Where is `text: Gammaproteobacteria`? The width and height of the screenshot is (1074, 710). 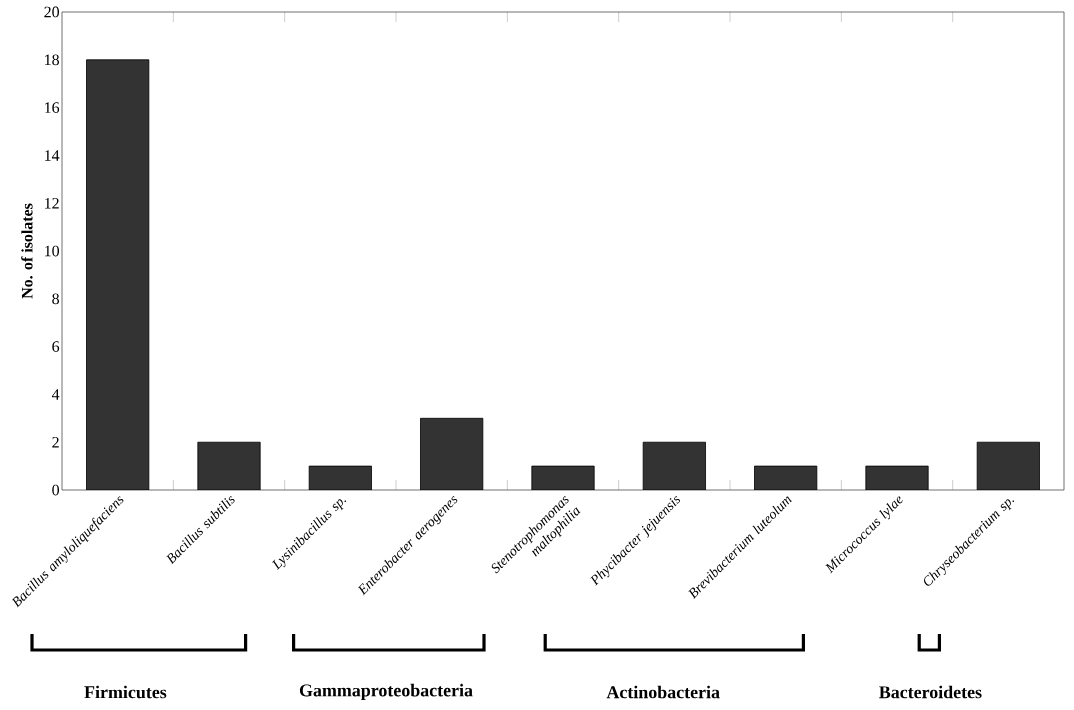
text: Gammaproteobacteria is located at coordinates (386, 692).